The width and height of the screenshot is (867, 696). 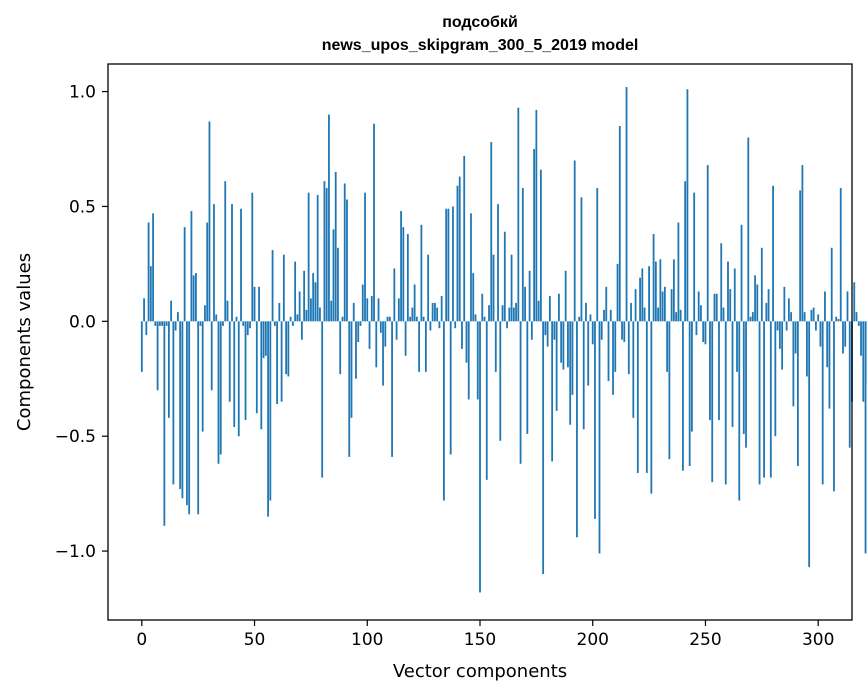 What do you see at coordinates (24, 342) in the screenshot?
I see `y-axis-label: Components values` at bounding box center [24, 342].